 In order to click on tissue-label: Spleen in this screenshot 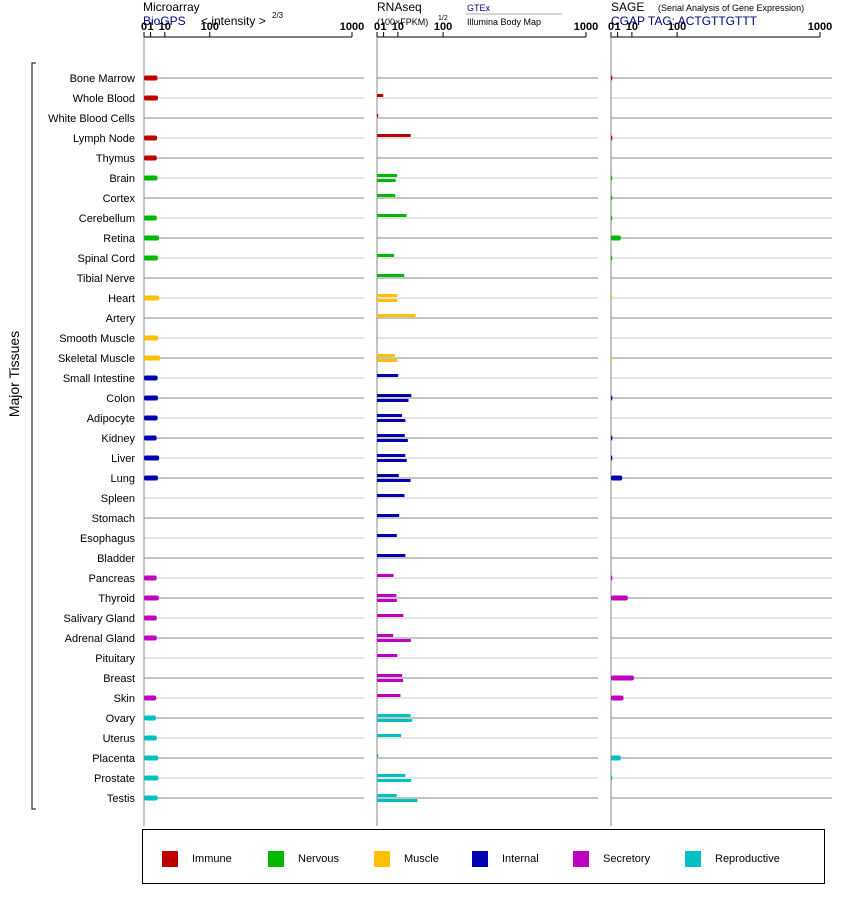, I will do `click(118, 499)`.